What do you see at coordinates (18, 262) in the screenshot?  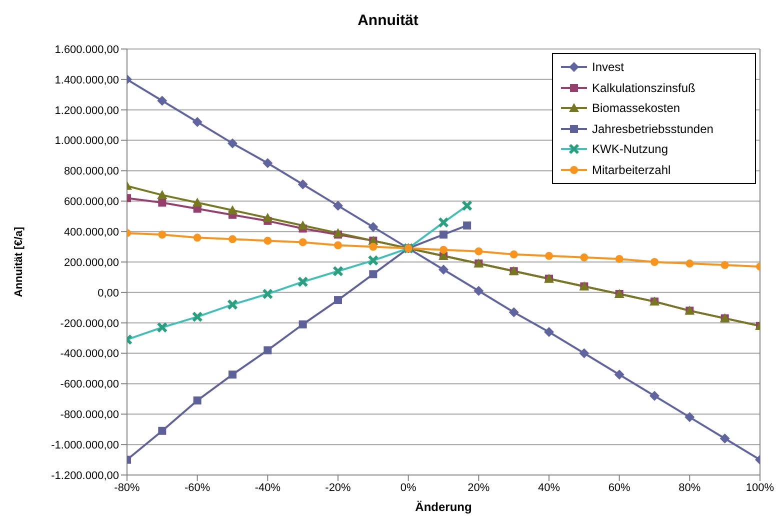 I see `y-axis-title: Annuität [€/a]` at bounding box center [18, 262].